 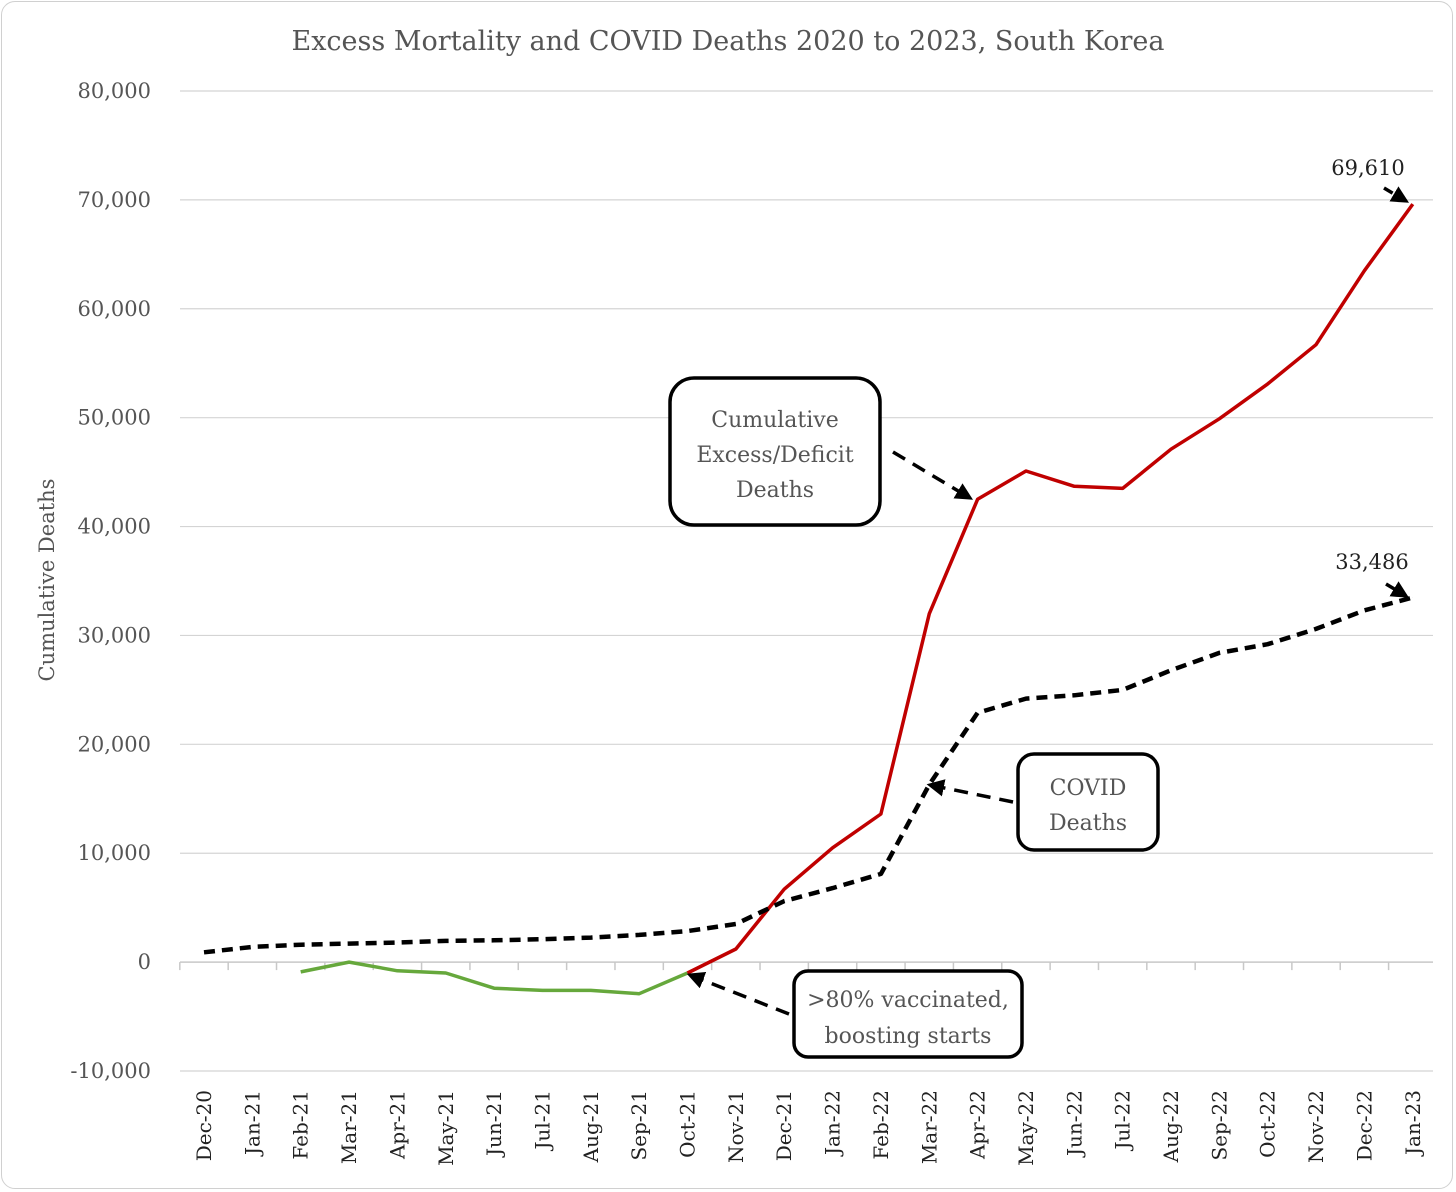 What do you see at coordinates (806, 966) in the screenshot?
I see `x-axis` at bounding box center [806, 966].